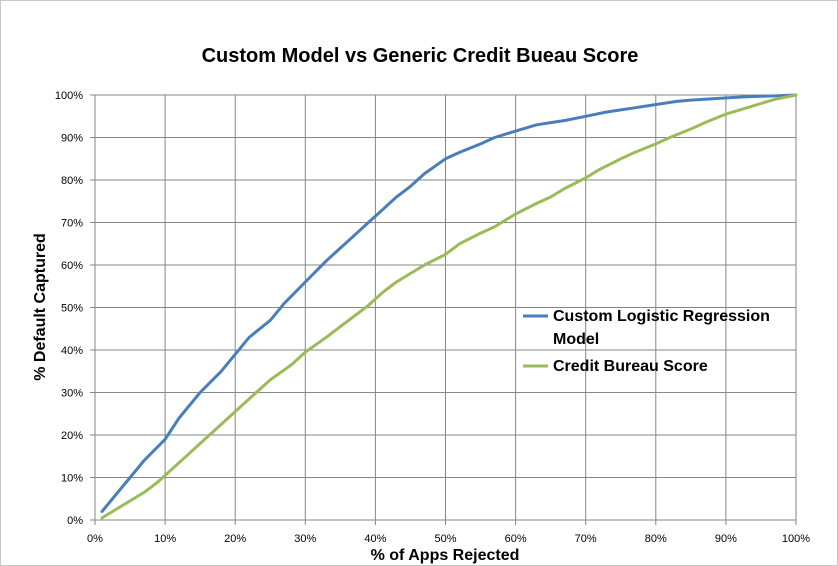  I want to click on x-axis-title: % of Apps Rejected, so click(445, 555).